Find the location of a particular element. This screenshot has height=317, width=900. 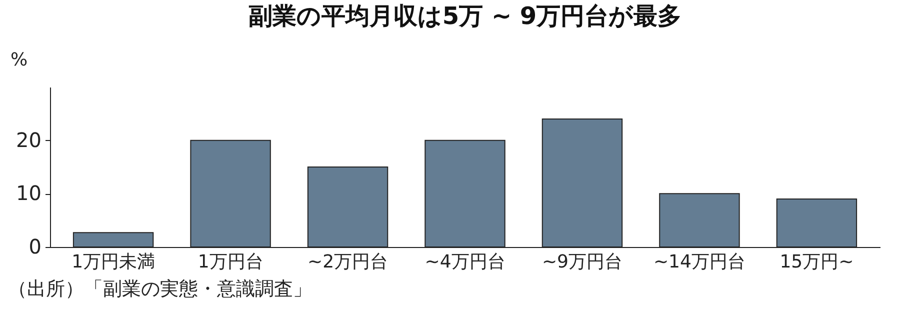

x-tick-label: 1万円台 is located at coordinates (231, 262).